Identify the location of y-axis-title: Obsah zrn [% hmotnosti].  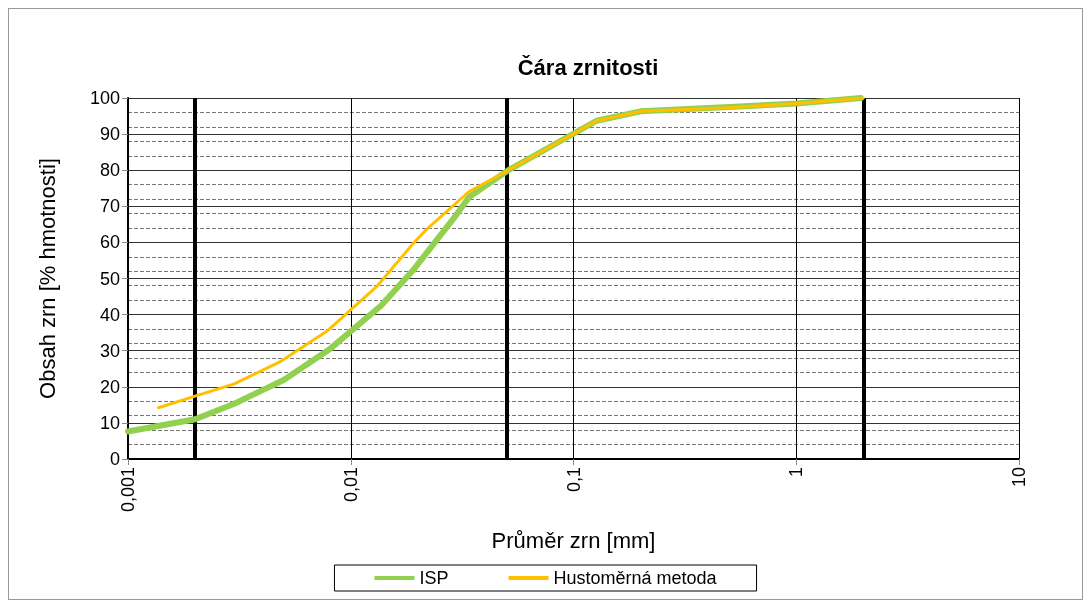
(47, 278).